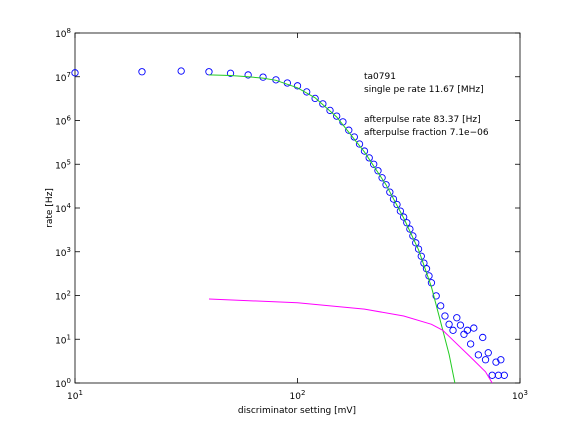  What do you see at coordinates (380, 77) in the screenshot?
I see `annotation: ta0791` at bounding box center [380, 77].